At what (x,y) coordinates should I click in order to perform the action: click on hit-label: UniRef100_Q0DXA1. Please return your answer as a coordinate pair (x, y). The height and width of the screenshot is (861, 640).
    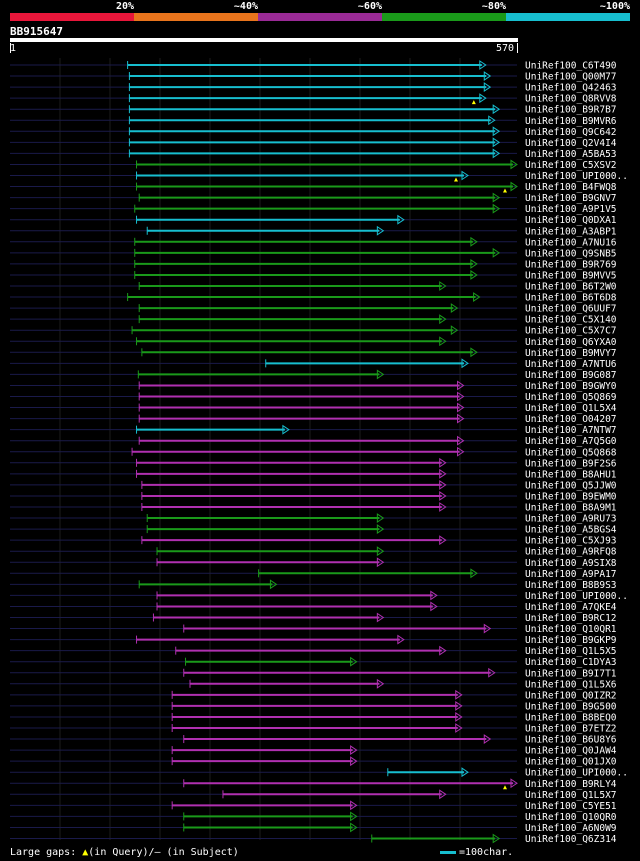
    Looking at the image, I should click on (571, 220).